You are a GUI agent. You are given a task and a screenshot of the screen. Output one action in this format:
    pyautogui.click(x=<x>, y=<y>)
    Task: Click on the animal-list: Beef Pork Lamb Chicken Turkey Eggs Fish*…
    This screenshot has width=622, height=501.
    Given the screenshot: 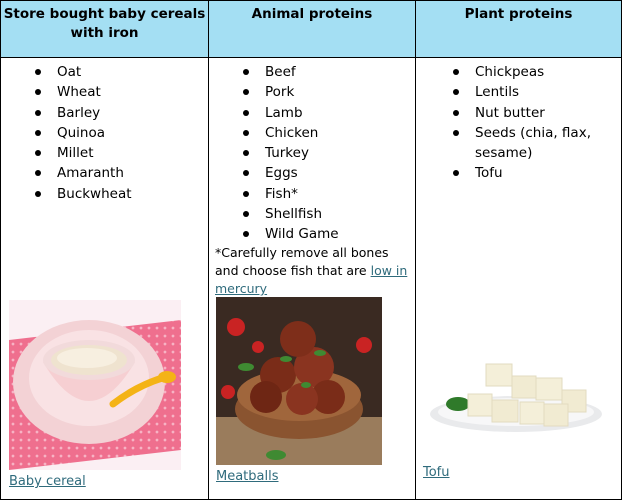 What is the action you would take?
    pyautogui.click(x=291, y=153)
    